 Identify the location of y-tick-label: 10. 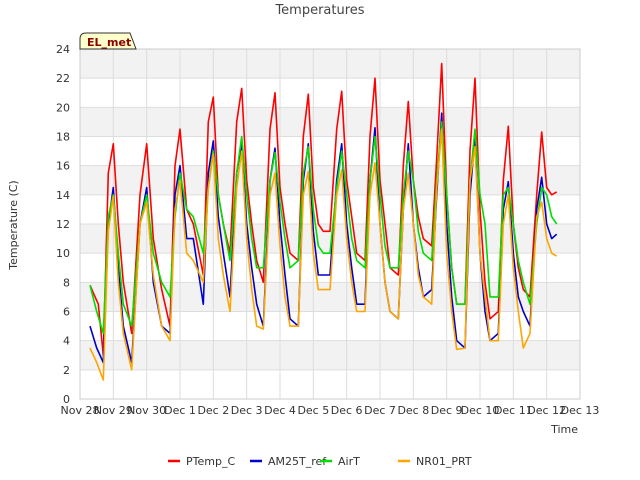
(63, 253).